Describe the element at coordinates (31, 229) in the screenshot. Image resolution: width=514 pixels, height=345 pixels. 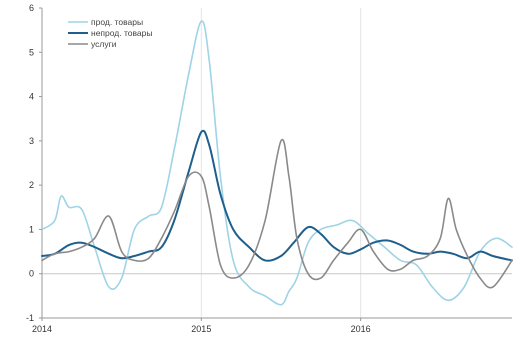
I see `y-tick-label-1: 1` at that location.